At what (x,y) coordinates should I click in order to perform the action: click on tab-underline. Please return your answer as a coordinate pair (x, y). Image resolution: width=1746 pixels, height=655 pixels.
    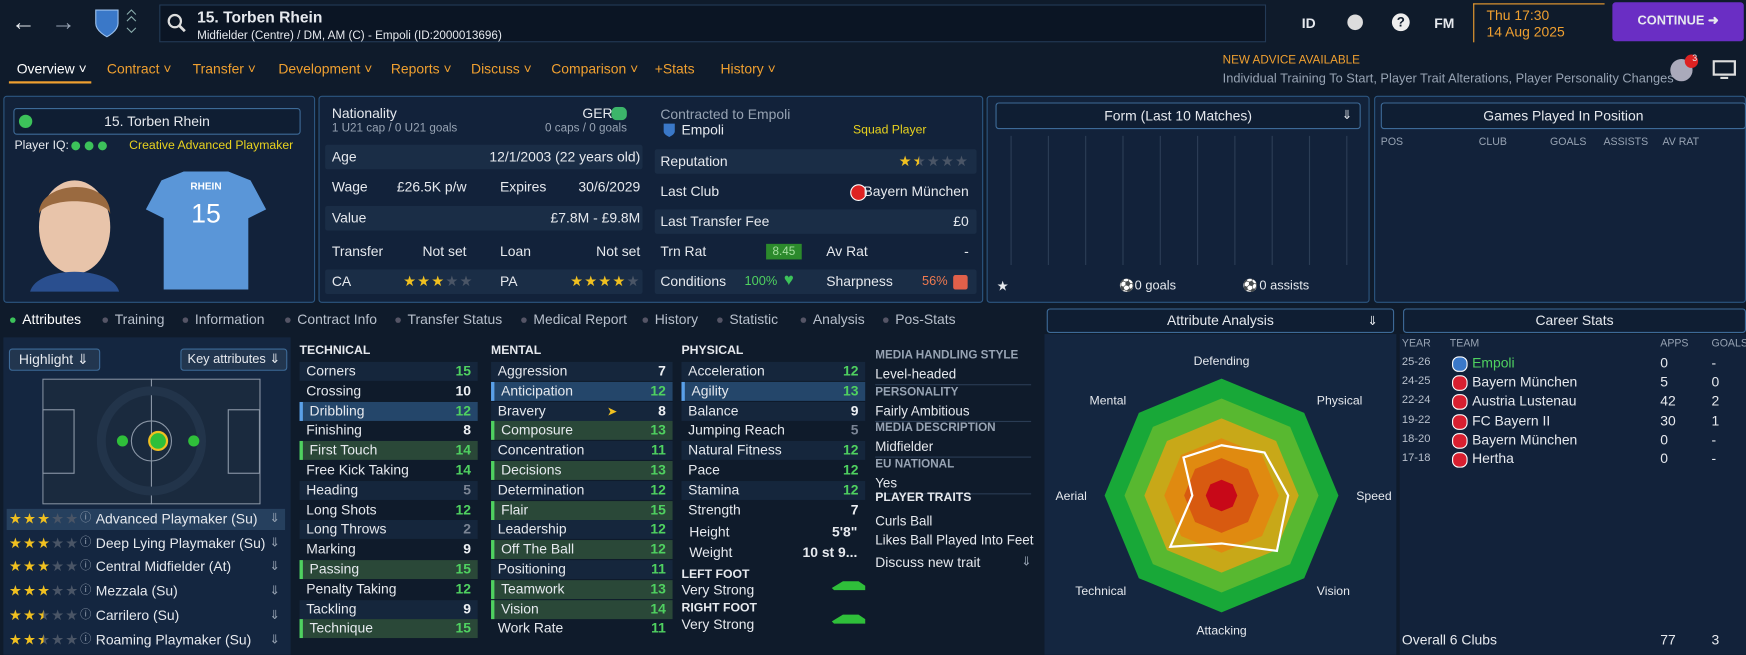
    Looking at the image, I should click on (50, 82).